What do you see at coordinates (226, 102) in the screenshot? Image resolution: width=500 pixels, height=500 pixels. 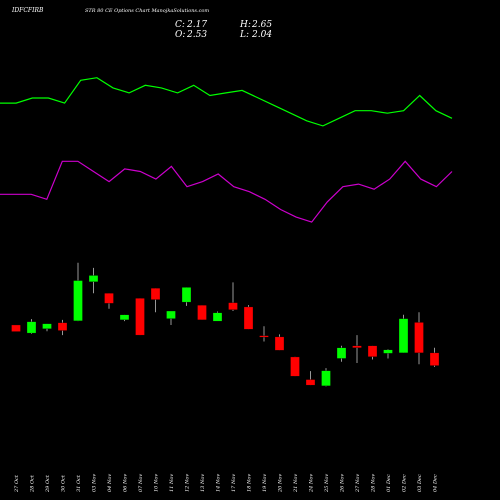 I see `upper-indicator-line` at bounding box center [226, 102].